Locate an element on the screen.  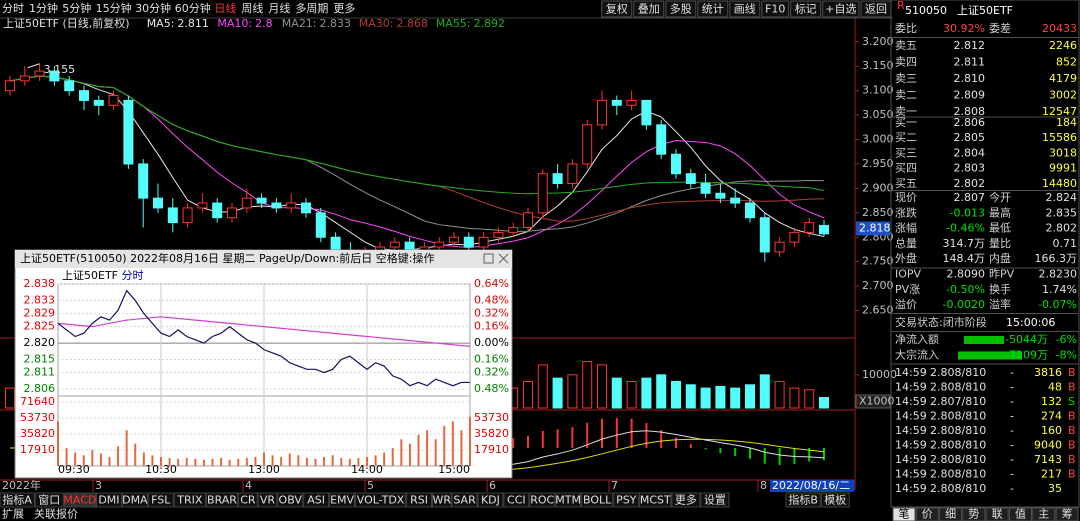
side-tab-label: 细 is located at coordinates (950, 514).